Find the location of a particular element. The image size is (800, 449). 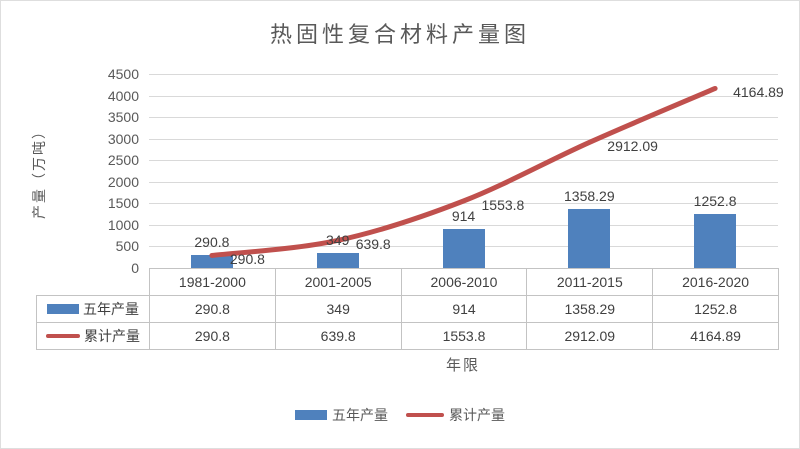

table-row: 五年产量 290.8 349 914 1358.29 1252.8 is located at coordinates (407, 309).